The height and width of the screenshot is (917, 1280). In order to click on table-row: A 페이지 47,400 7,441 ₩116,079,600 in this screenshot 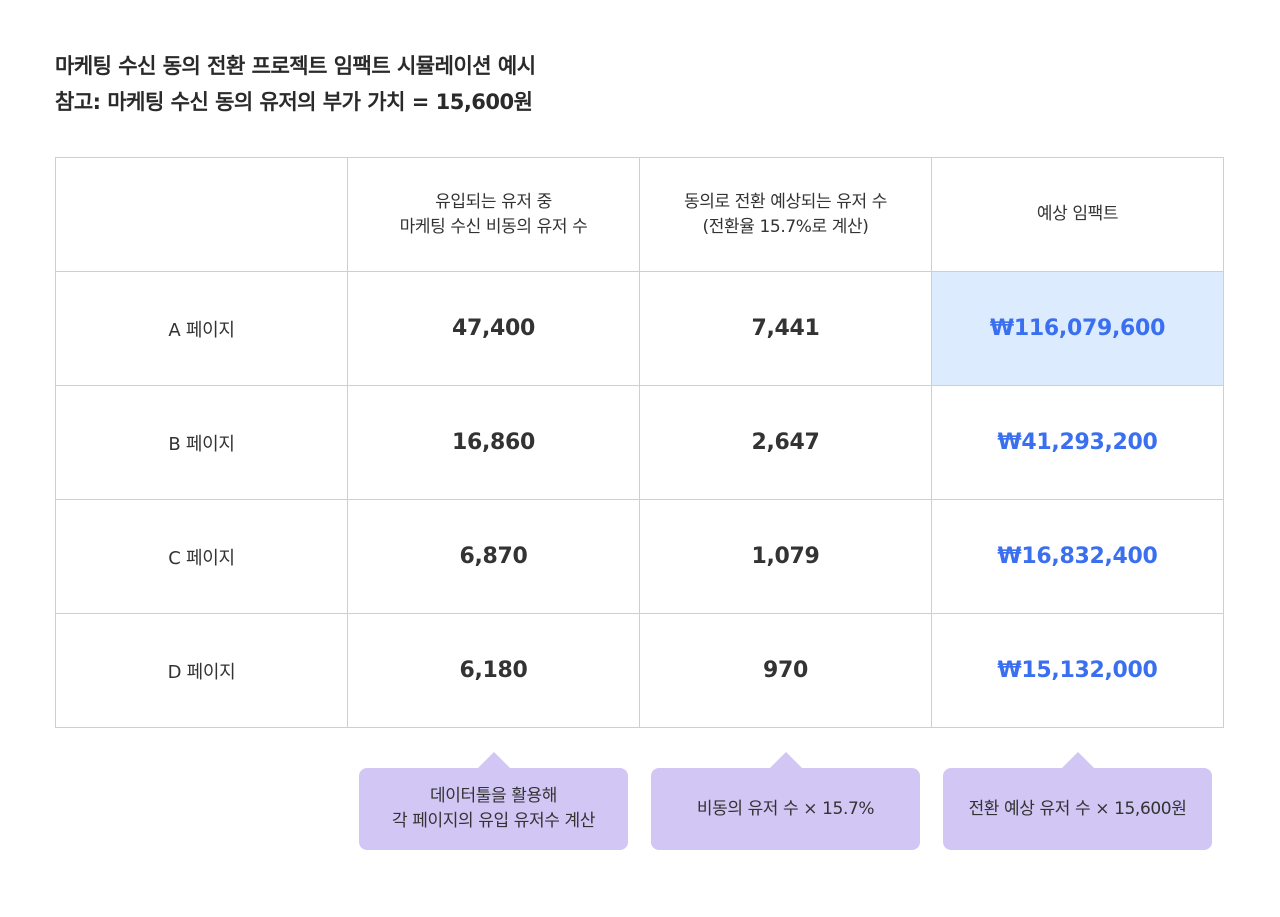, I will do `click(639, 328)`.